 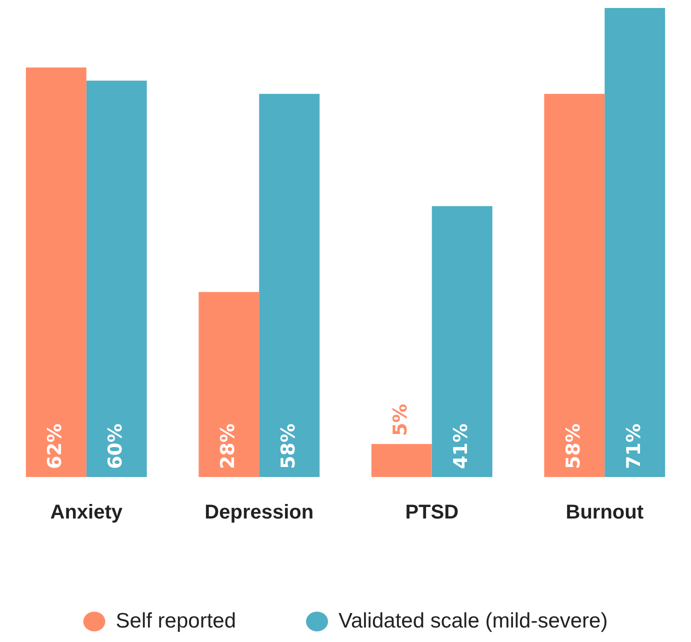 What do you see at coordinates (461, 446) in the screenshot?
I see `data-label: 41%` at bounding box center [461, 446].